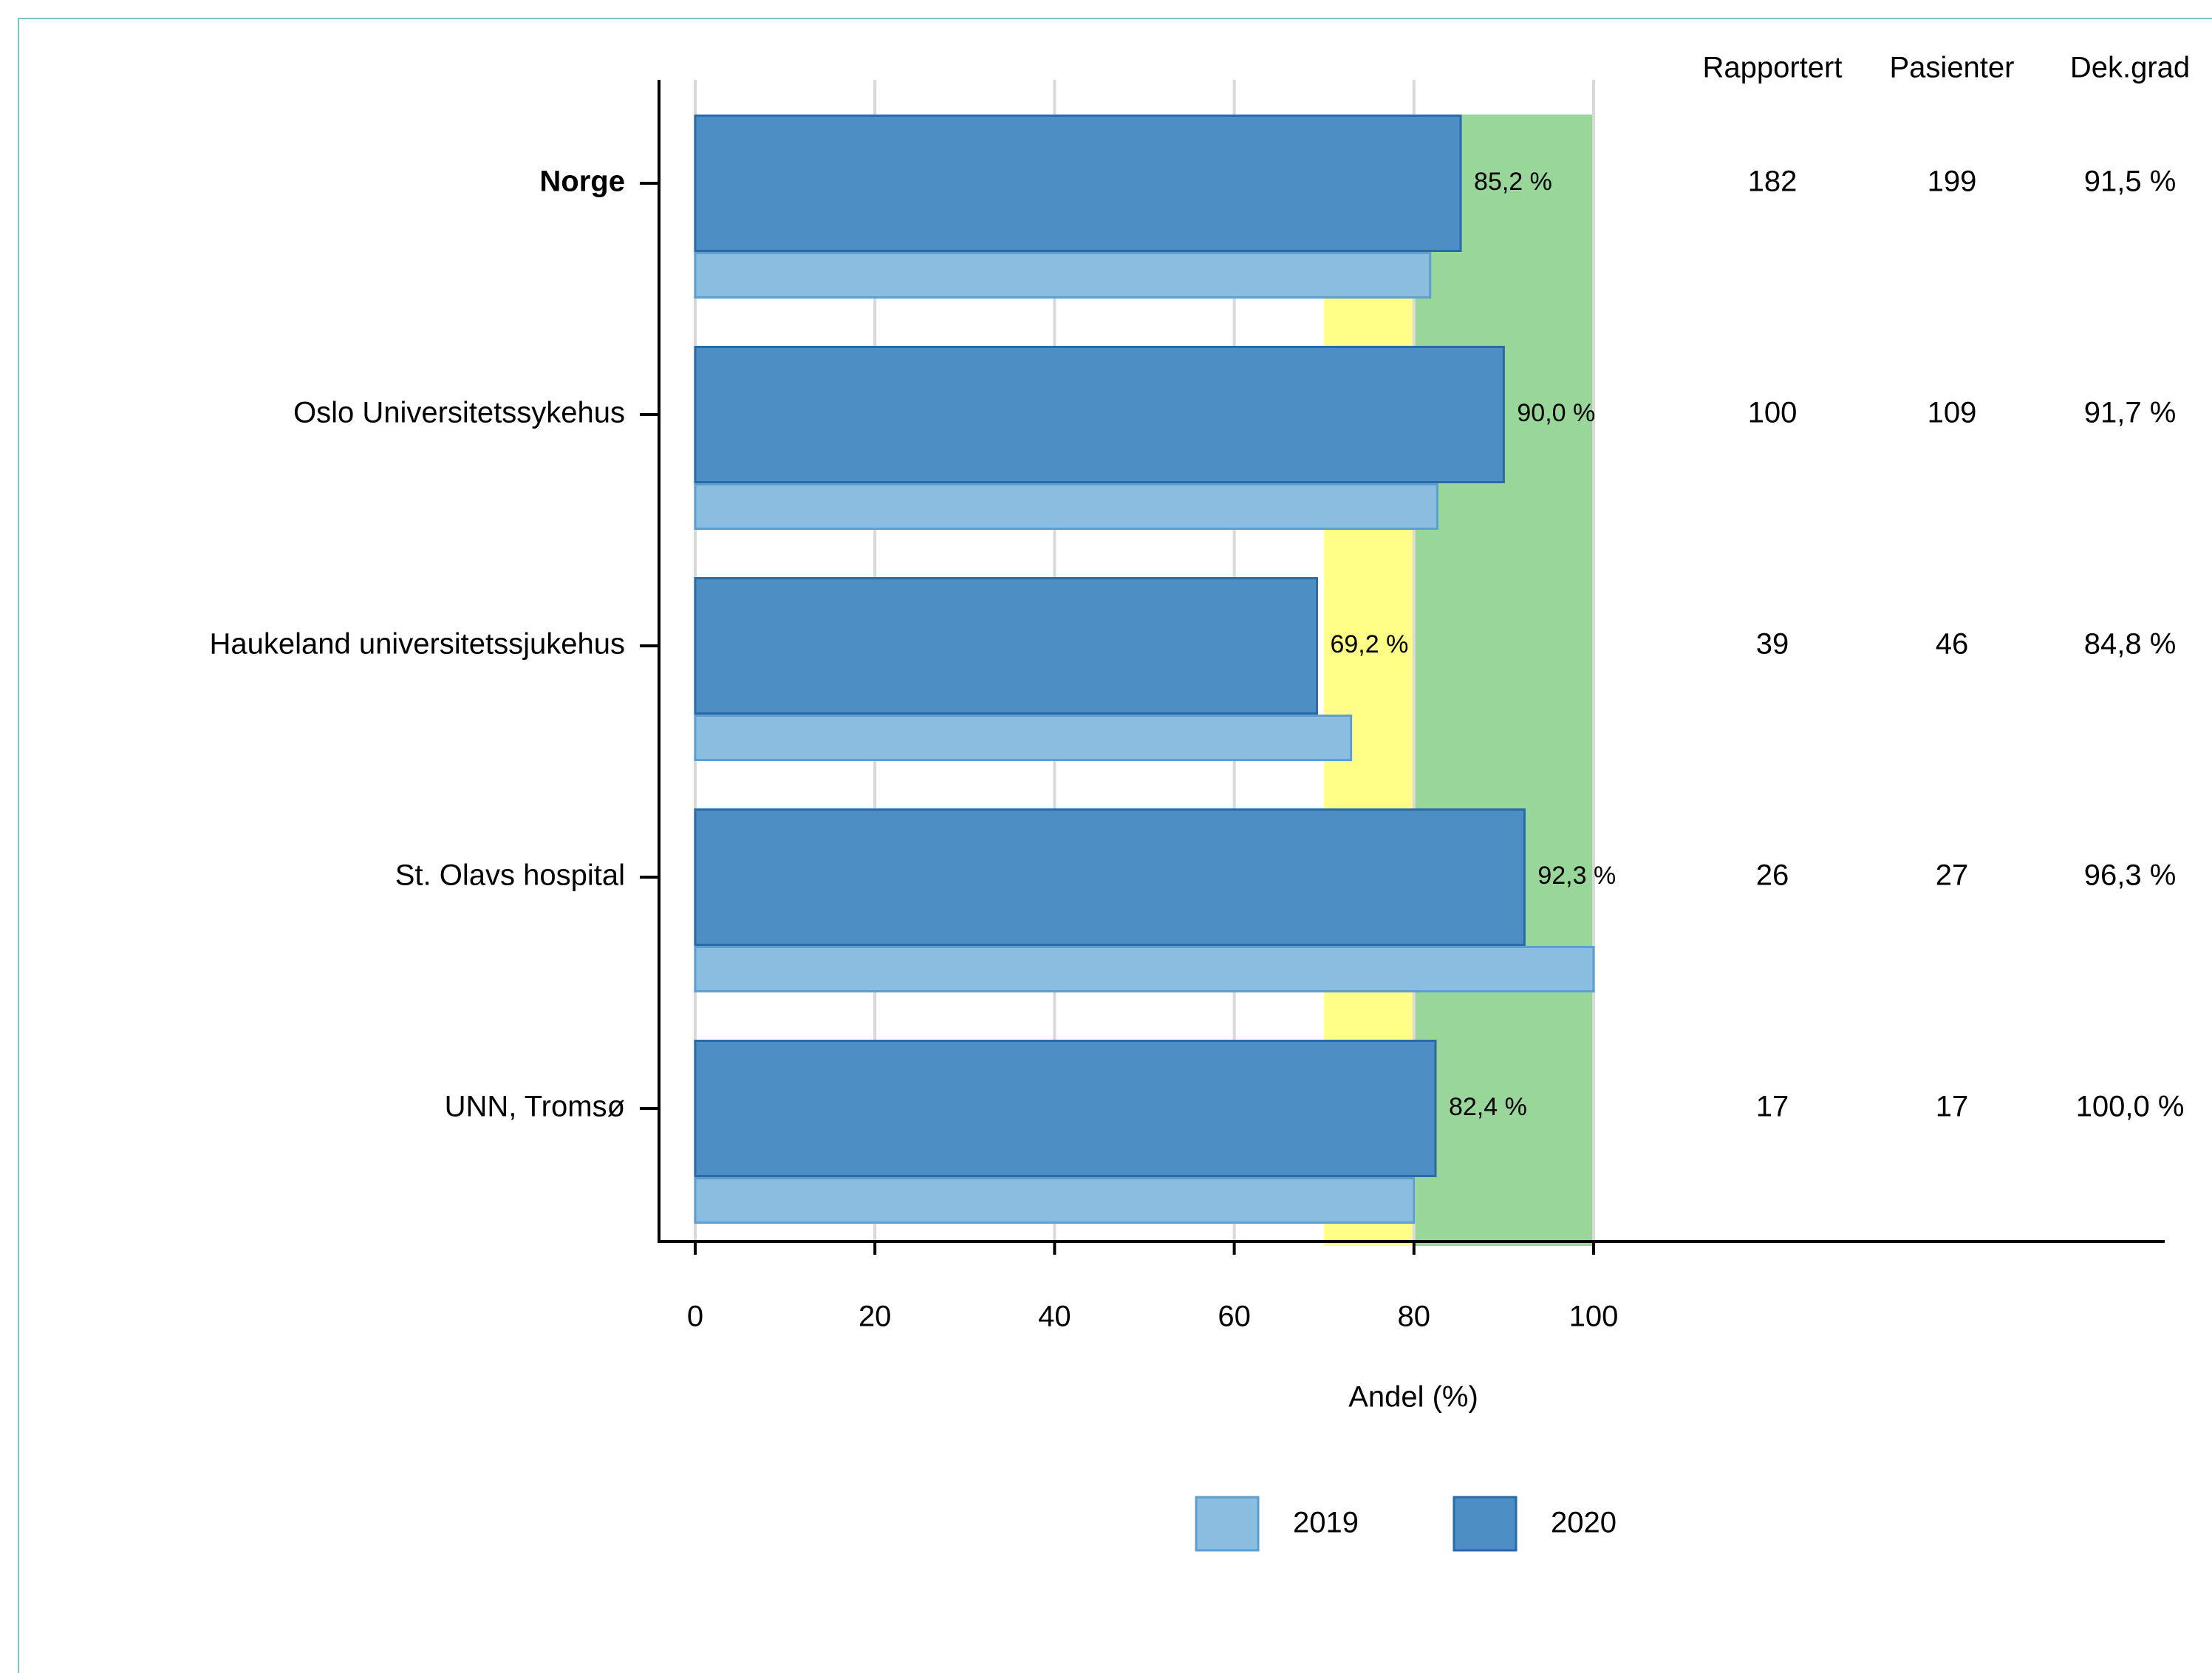 This screenshot has width=2212, height=1673. I want to click on table-header-0: Rapportert, so click(1773, 68).